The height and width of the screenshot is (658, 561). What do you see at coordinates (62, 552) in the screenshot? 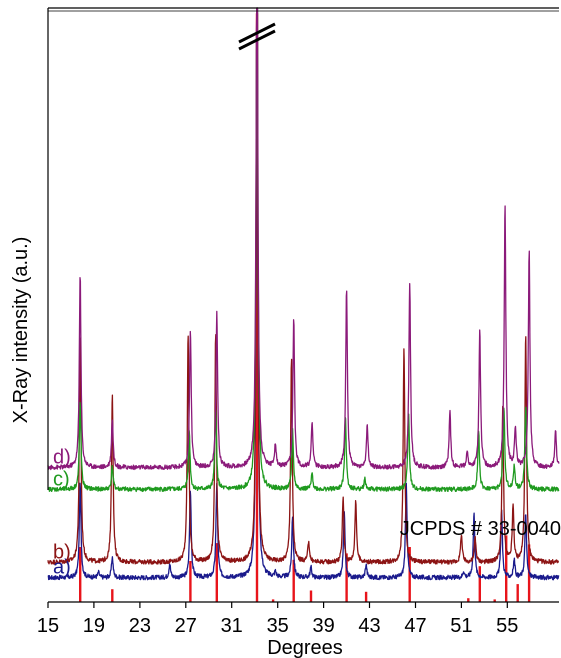
I see `series-label: b)` at bounding box center [62, 552].